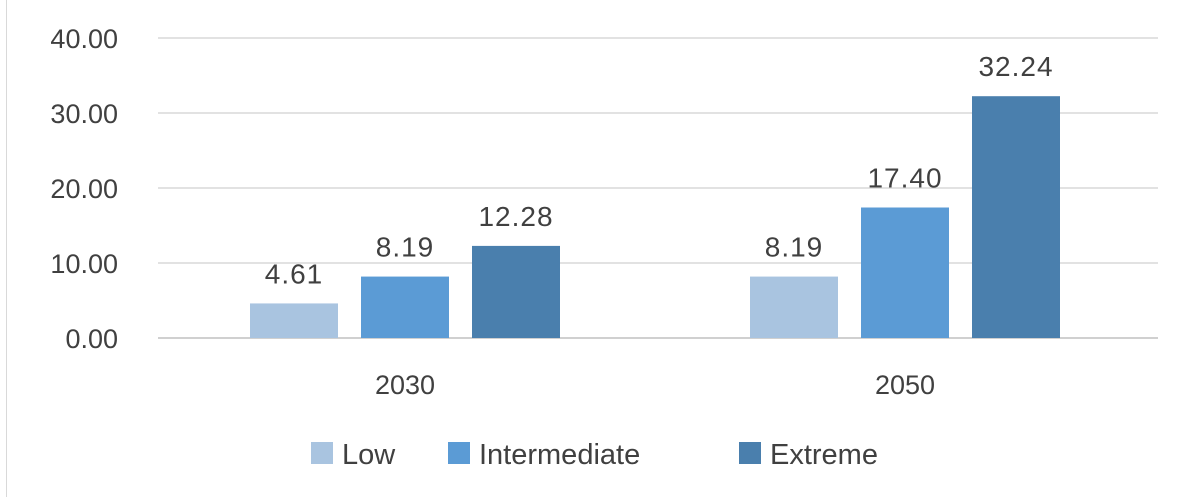  I want to click on data-label: 4.61, so click(294, 273).